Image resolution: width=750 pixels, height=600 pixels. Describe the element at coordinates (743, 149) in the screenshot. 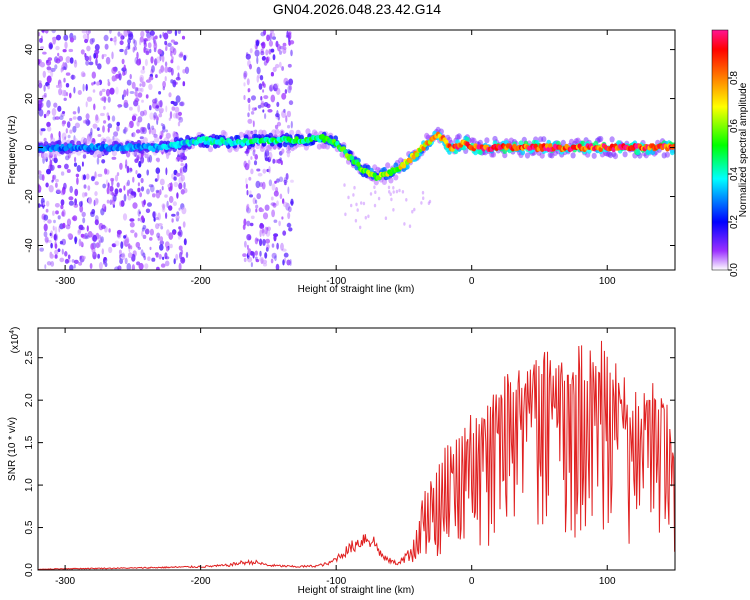

I see `colorbar-label: Normalized spectral amplitude` at that location.